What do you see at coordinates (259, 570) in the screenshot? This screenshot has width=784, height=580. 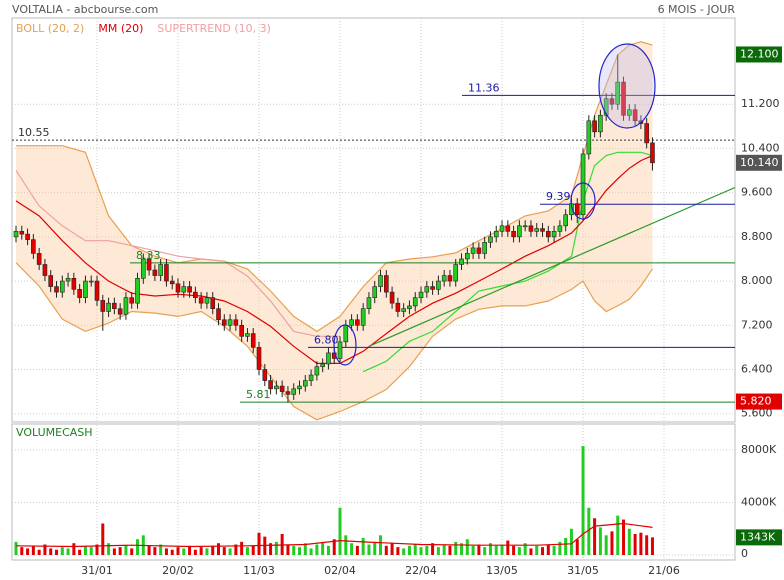 I see `x-tick-label: 11/03` at bounding box center [259, 570].